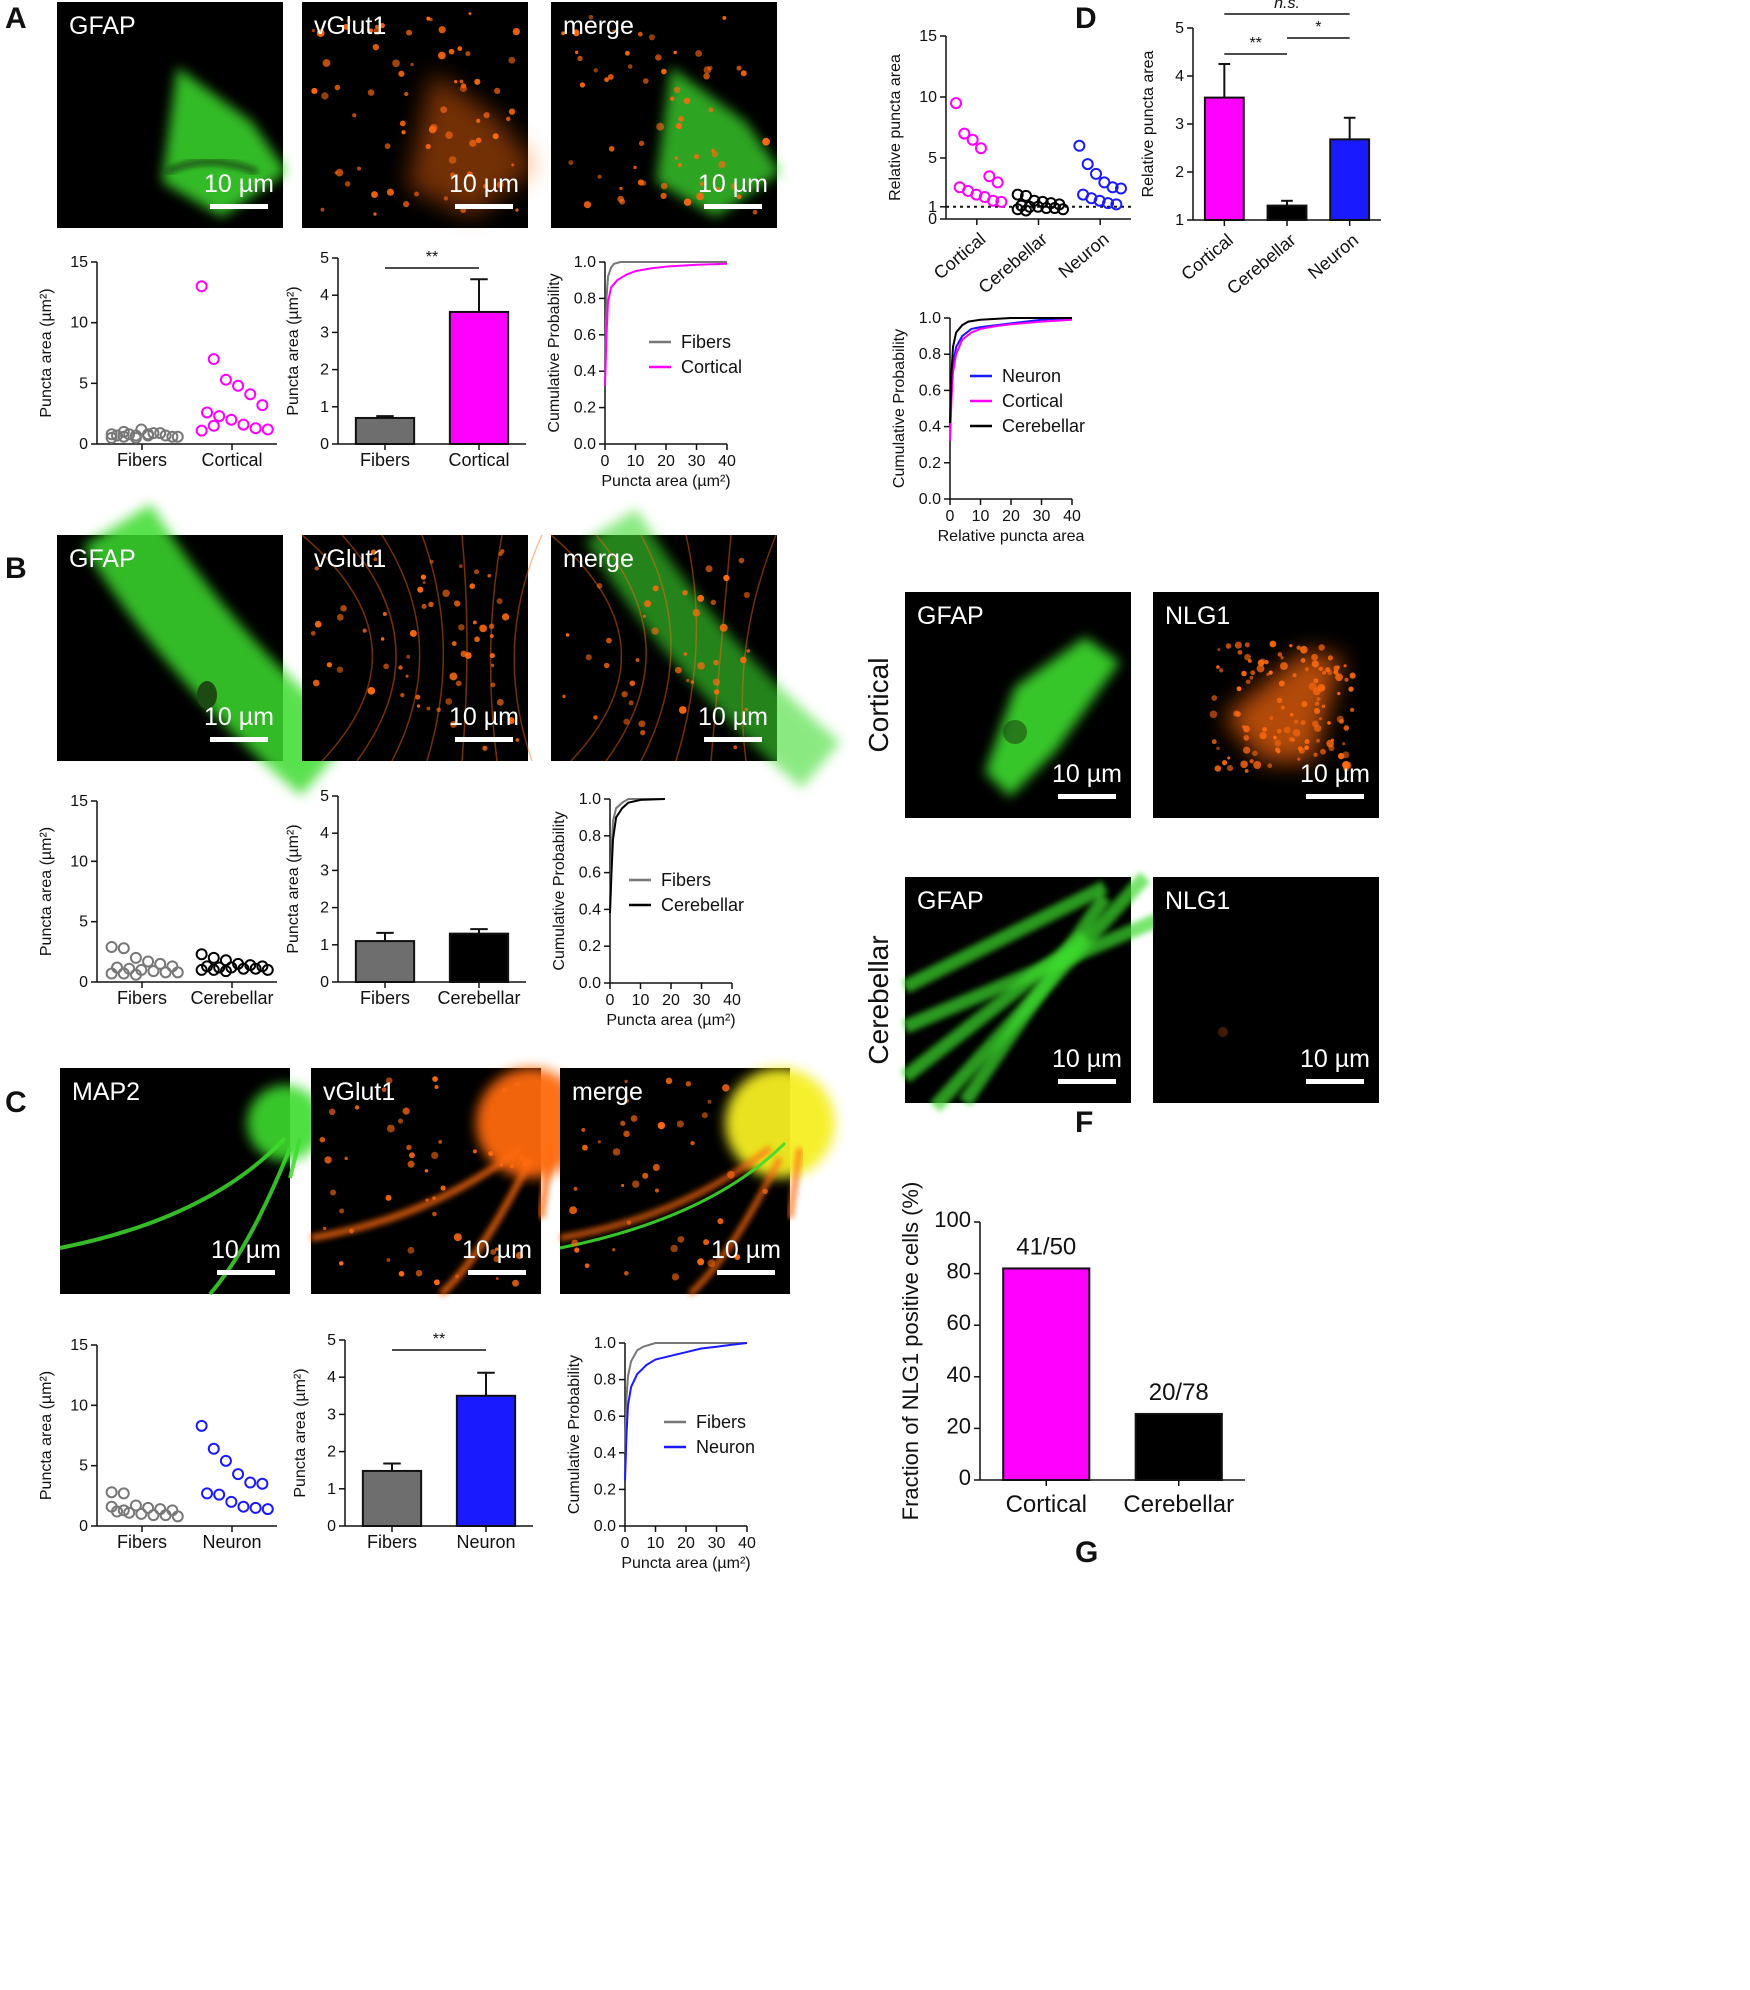 This screenshot has height=1990, width=1750. What do you see at coordinates (83, 1466) in the screenshot?
I see `y-tick-label: 5` at bounding box center [83, 1466].